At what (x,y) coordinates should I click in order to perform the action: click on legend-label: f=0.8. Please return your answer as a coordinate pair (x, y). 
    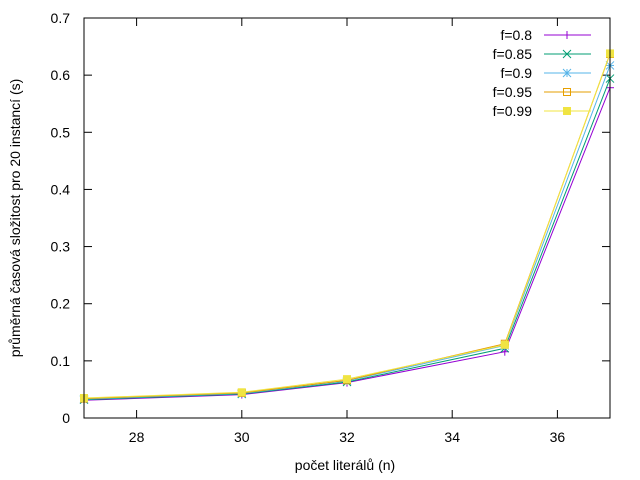
    Looking at the image, I should click on (516, 35).